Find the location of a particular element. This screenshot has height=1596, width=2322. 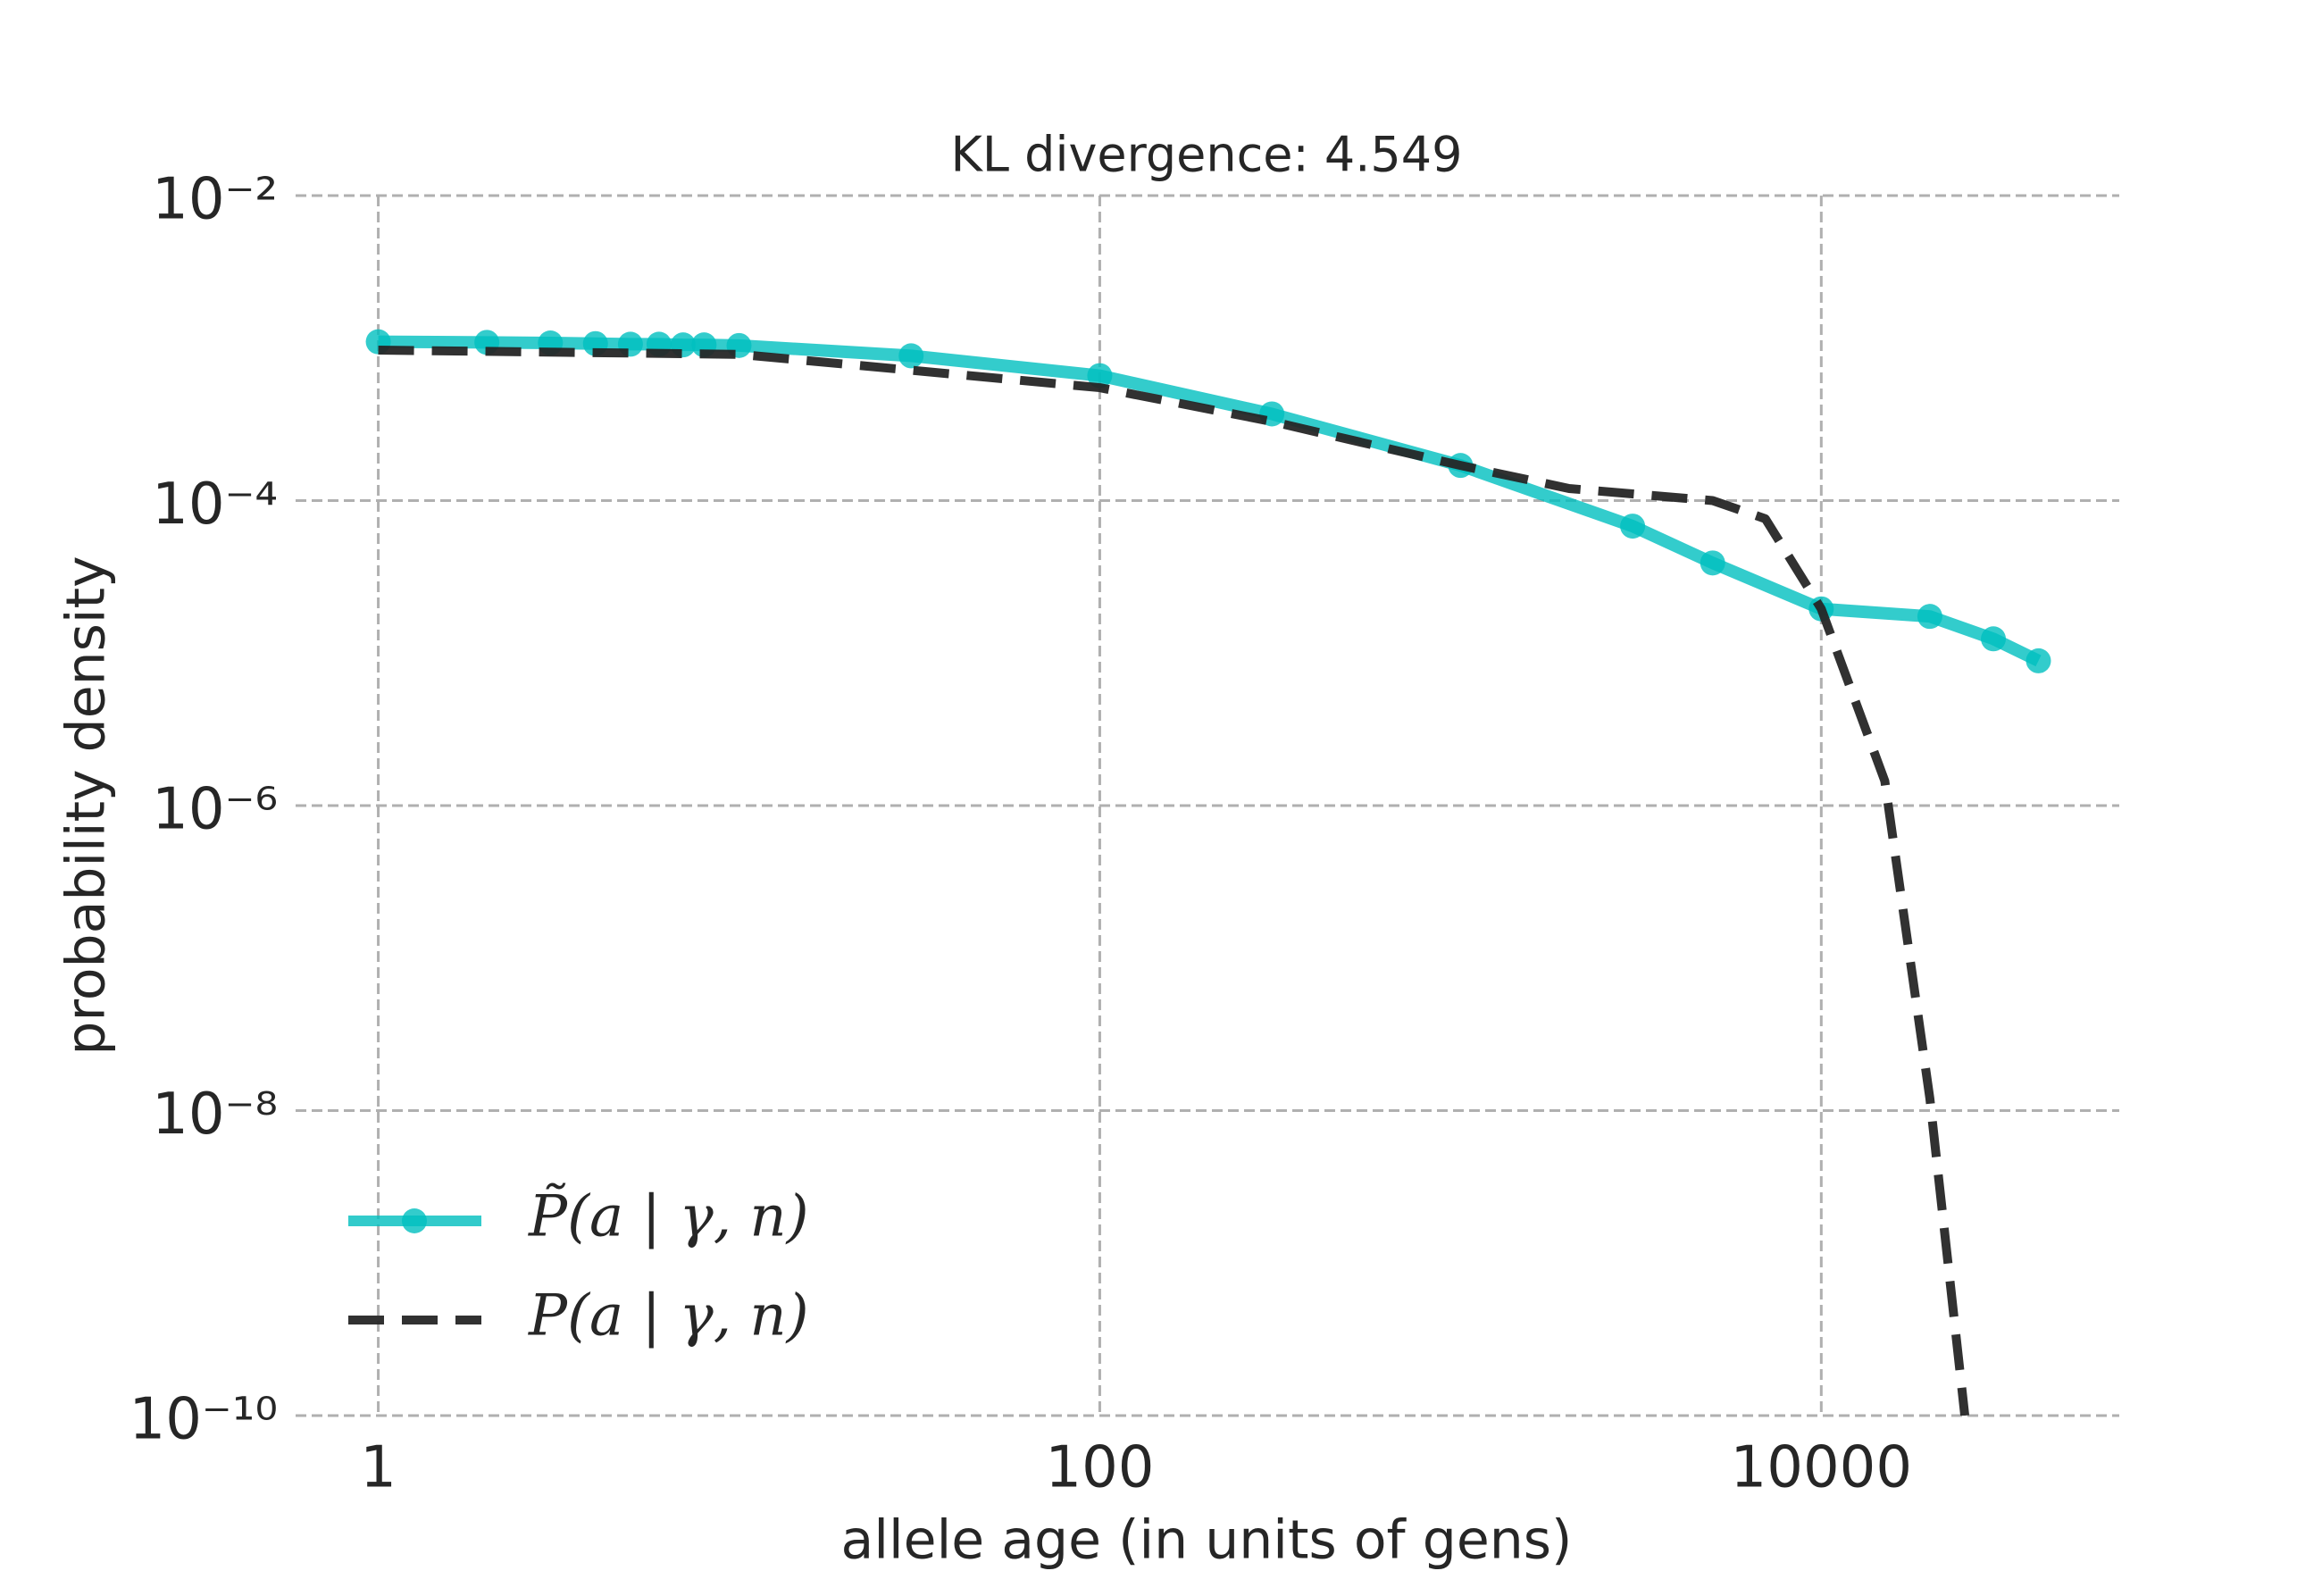

x-tick-label: 1 is located at coordinates (378, 1468).